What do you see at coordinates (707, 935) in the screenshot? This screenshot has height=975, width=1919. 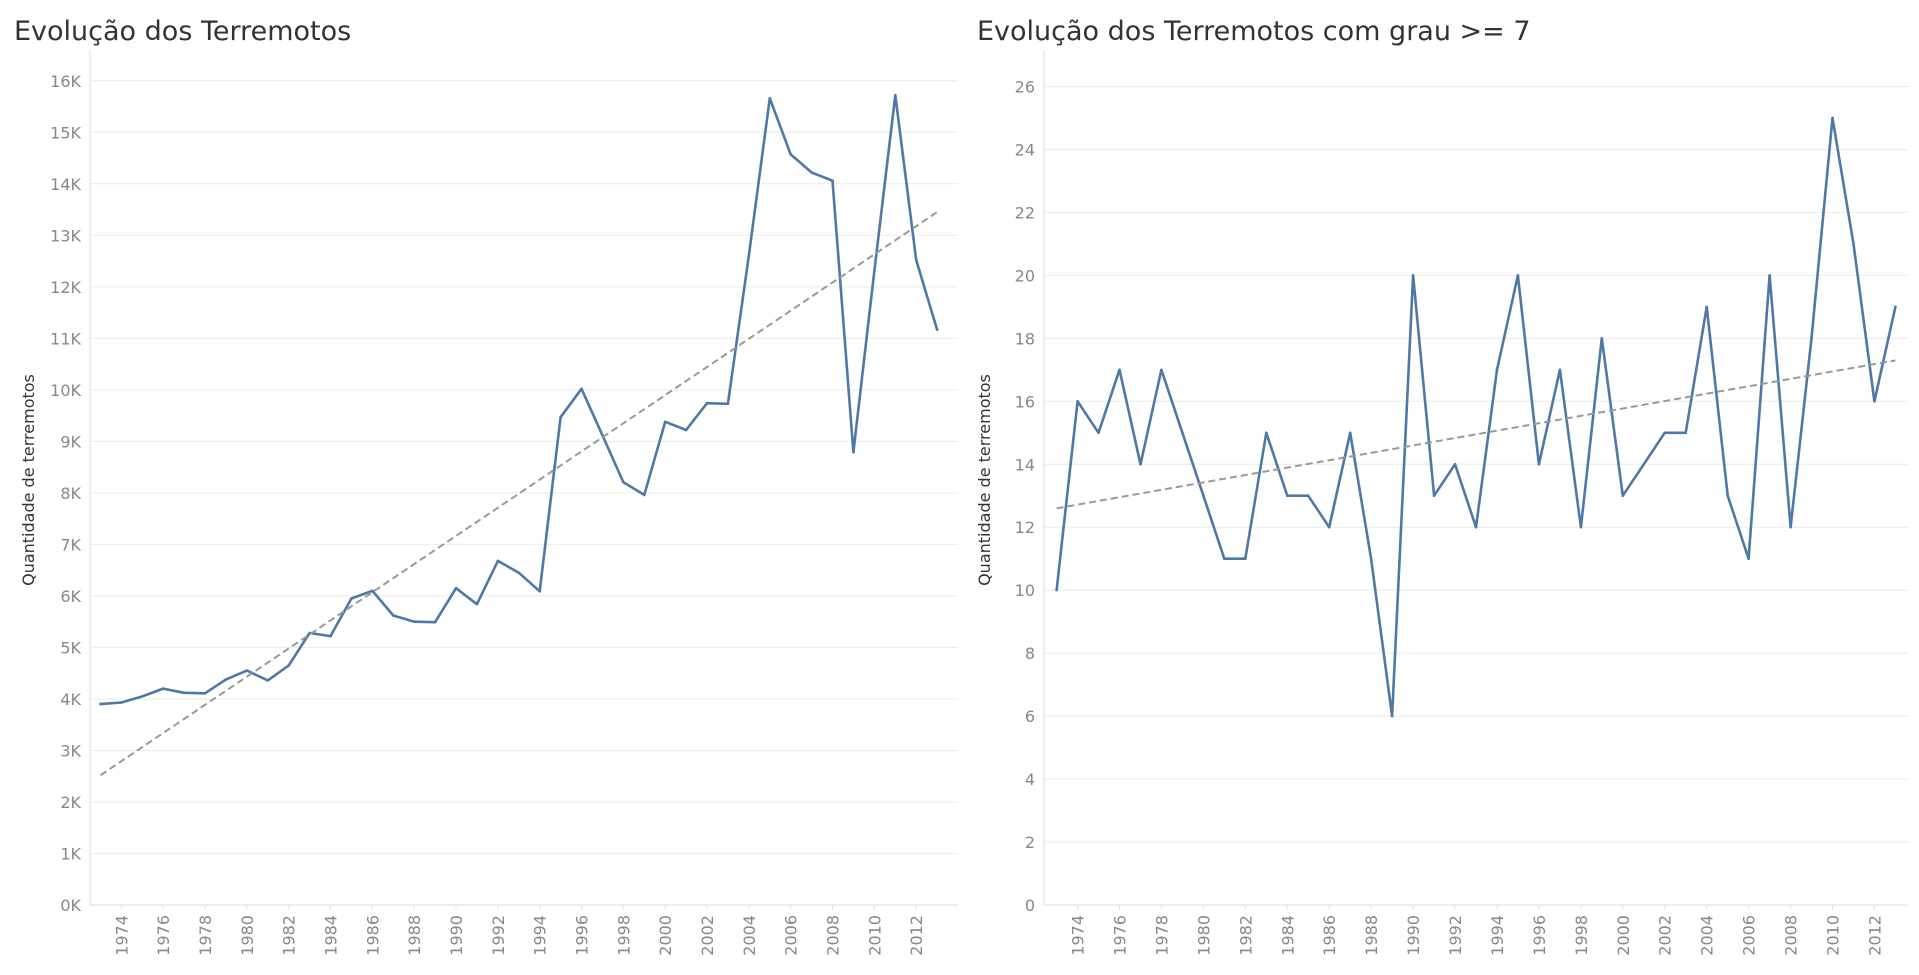 I see `x-tick-label-left: 2002` at bounding box center [707, 935].